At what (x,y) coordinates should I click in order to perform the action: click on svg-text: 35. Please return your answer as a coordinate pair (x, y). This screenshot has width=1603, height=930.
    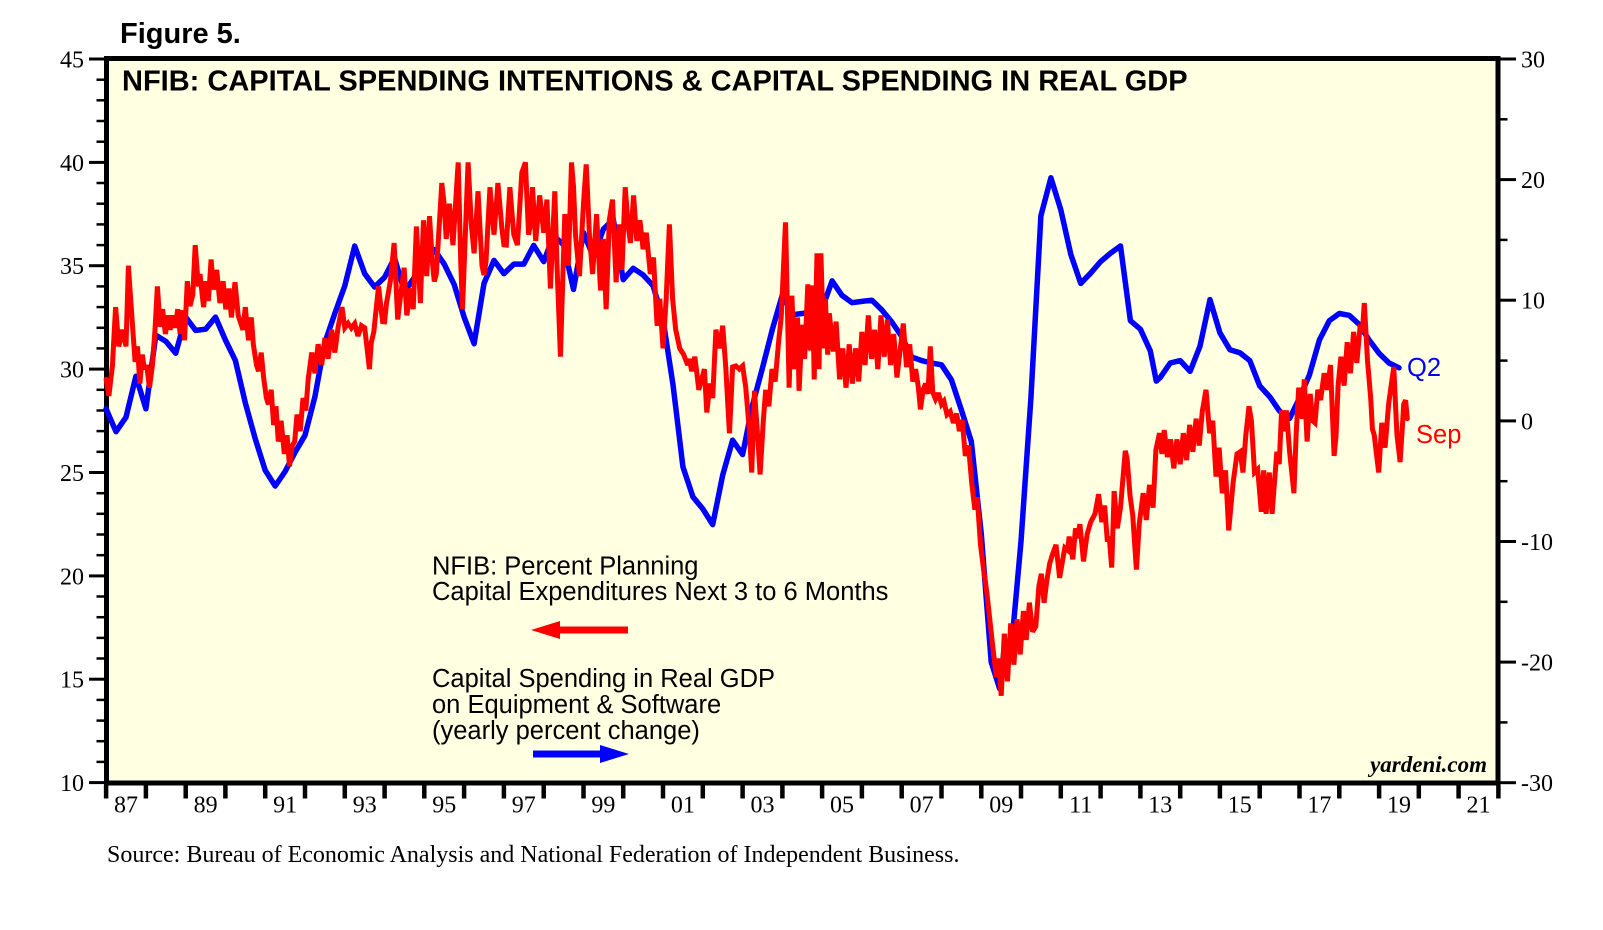
    Looking at the image, I should click on (72, 267).